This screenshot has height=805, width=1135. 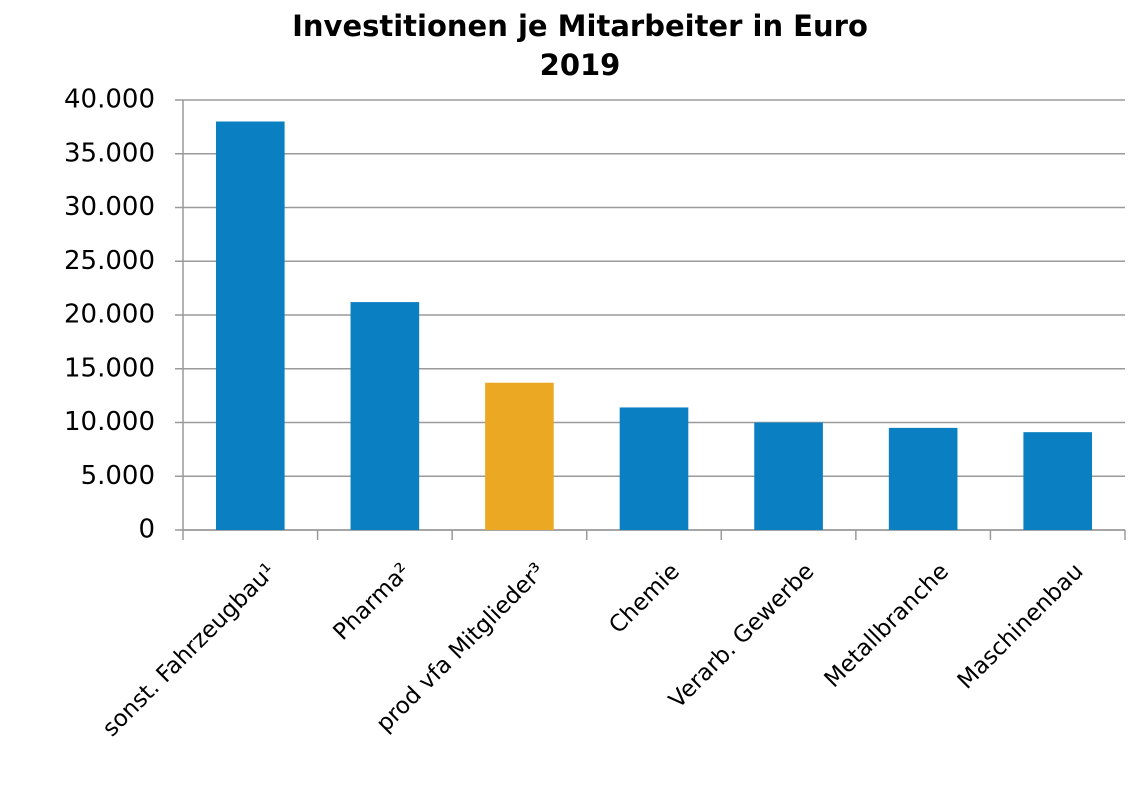 What do you see at coordinates (109, 153) in the screenshot?
I see `y-tick-label: 35.000` at bounding box center [109, 153].